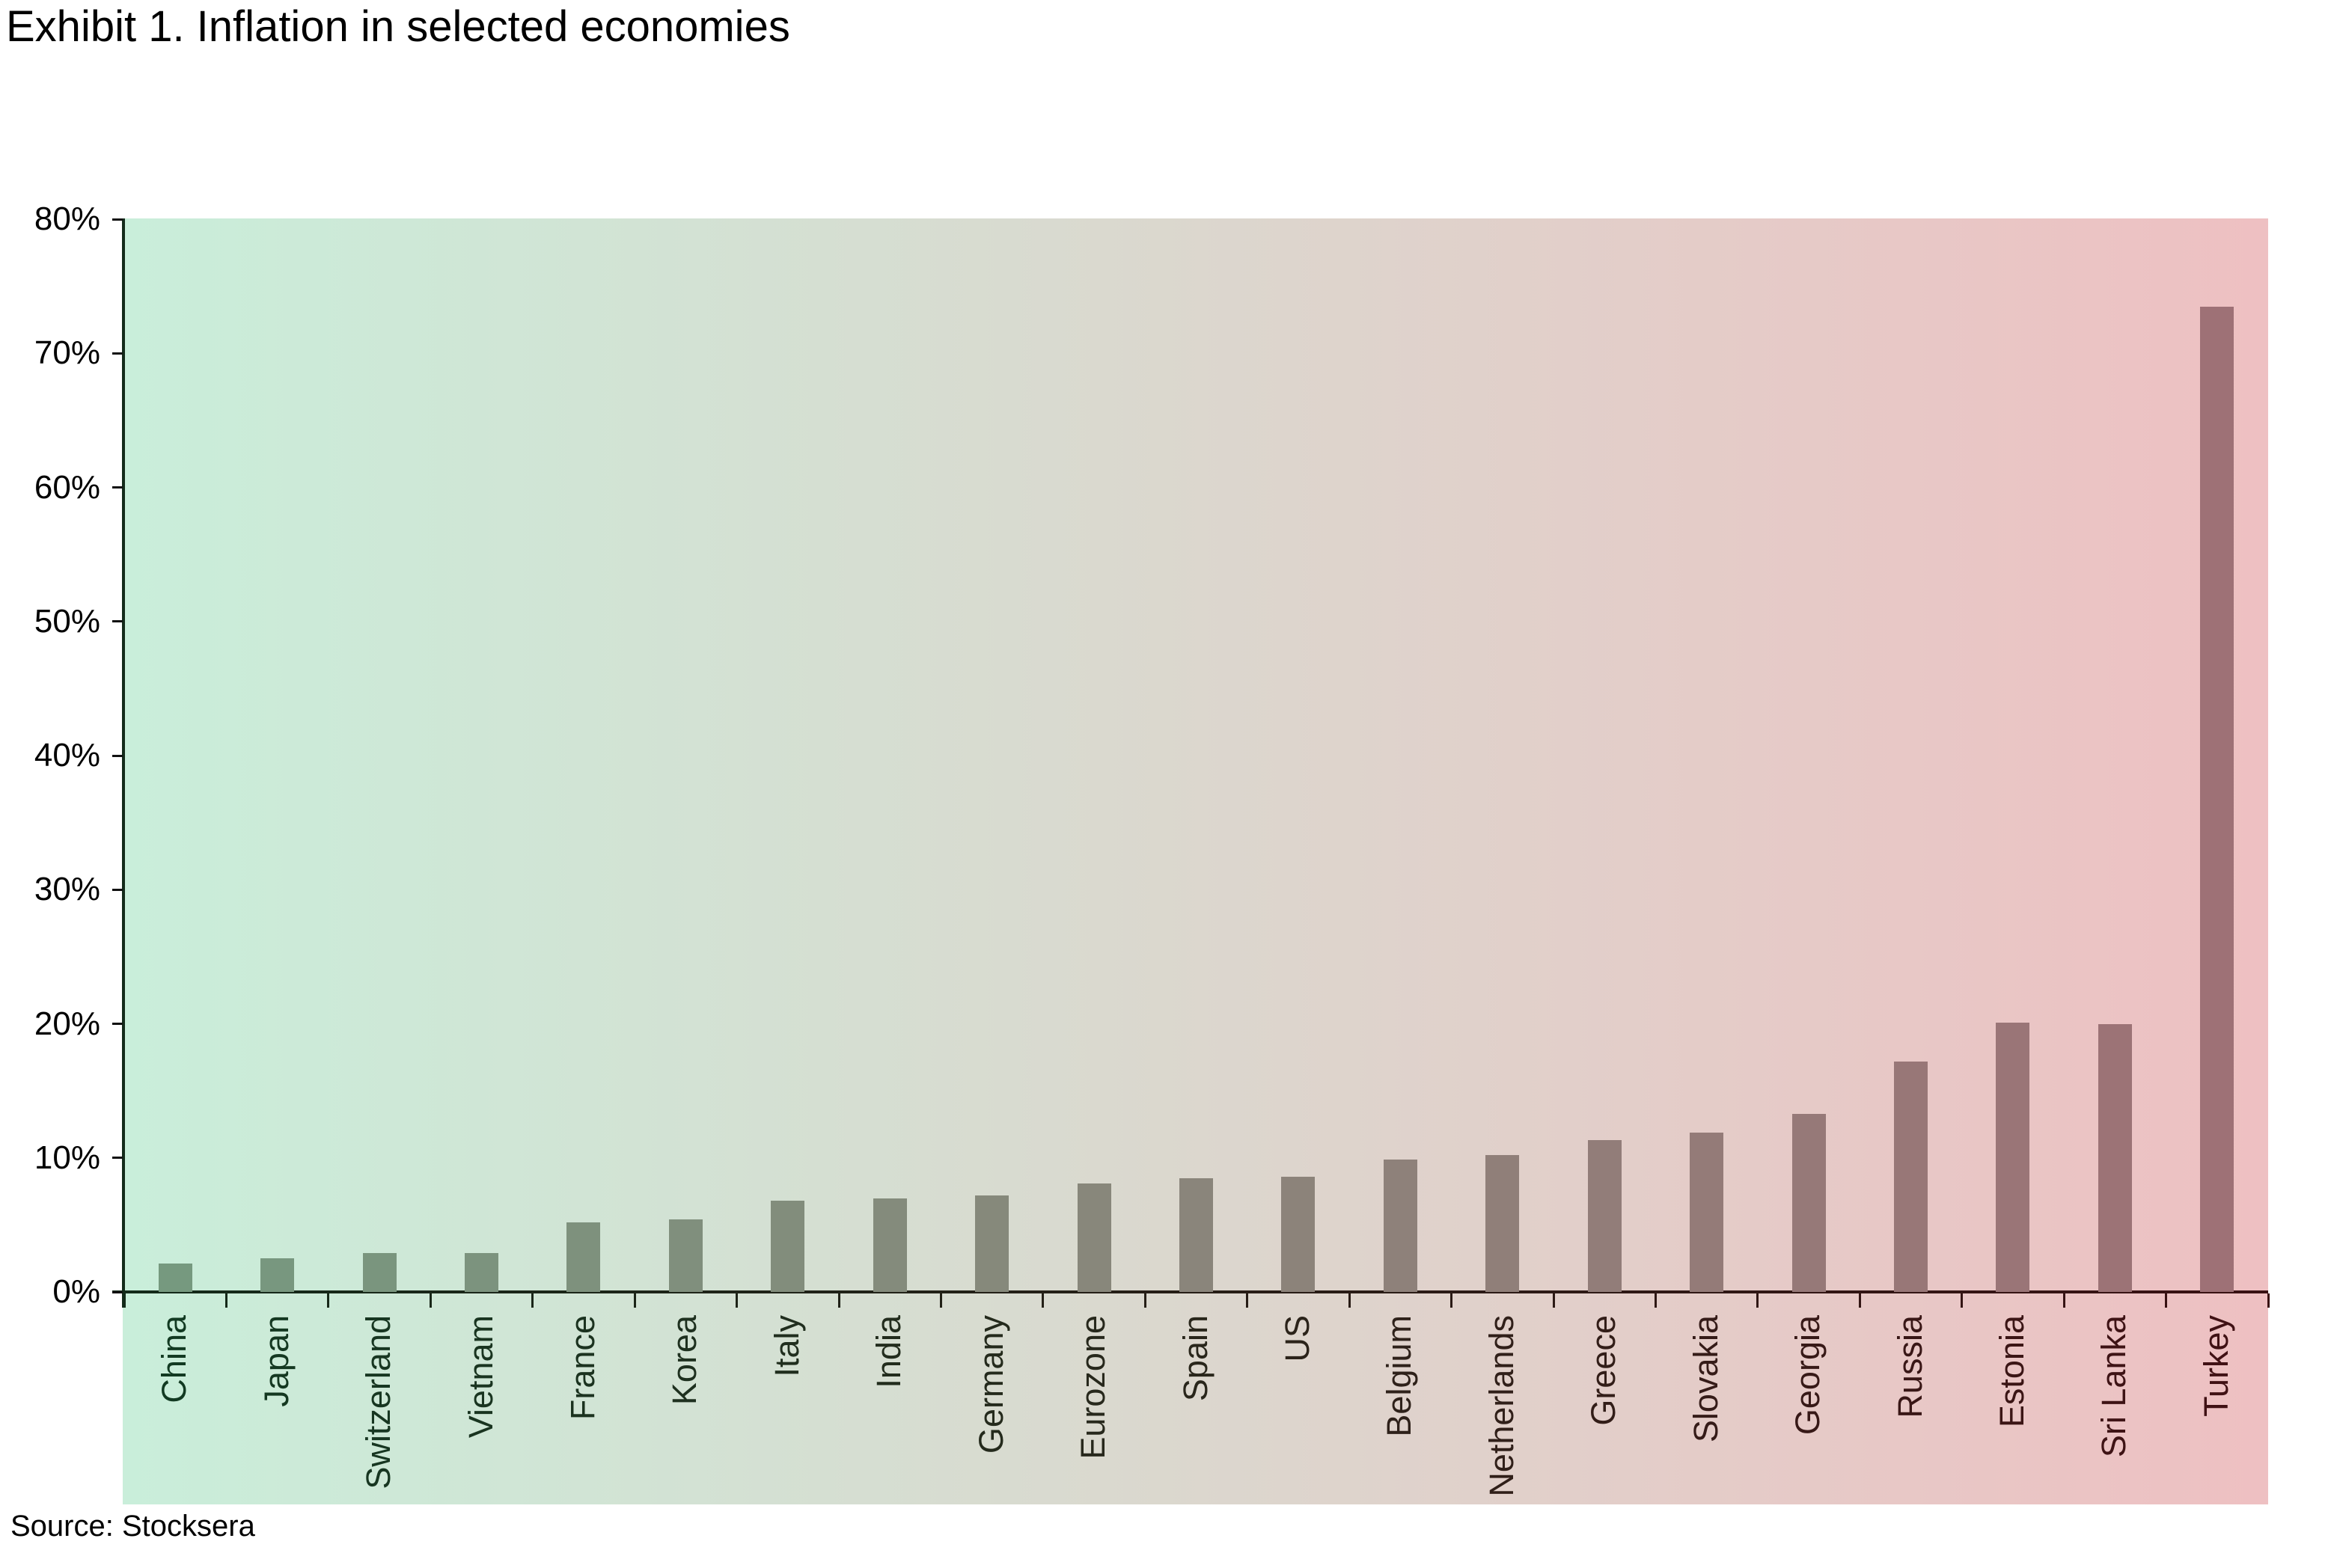 The height and width of the screenshot is (1568, 2331). What do you see at coordinates (76, 1291) in the screenshot?
I see `y-tick-label-0: 0%` at bounding box center [76, 1291].